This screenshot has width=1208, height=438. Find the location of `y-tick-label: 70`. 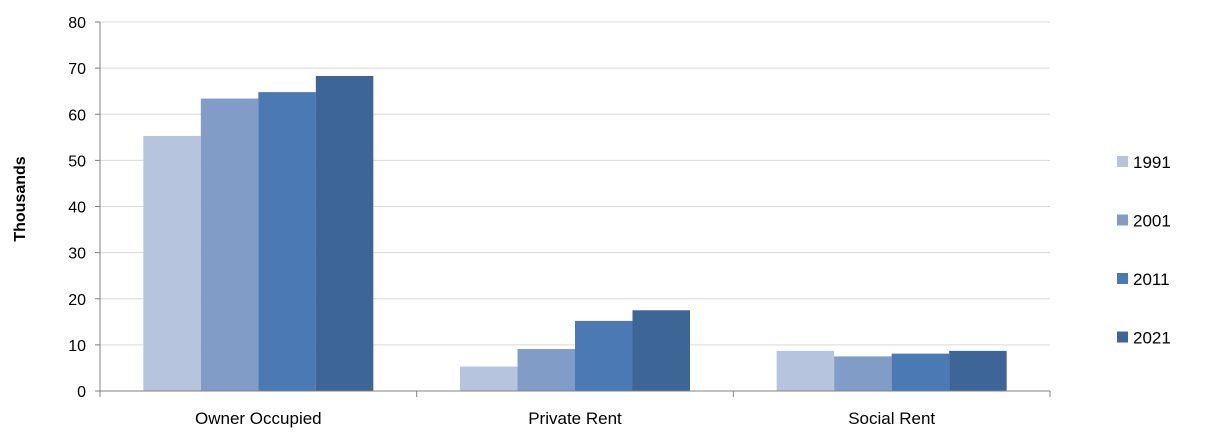

y-tick-label: 70 is located at coordinates (77, 69).